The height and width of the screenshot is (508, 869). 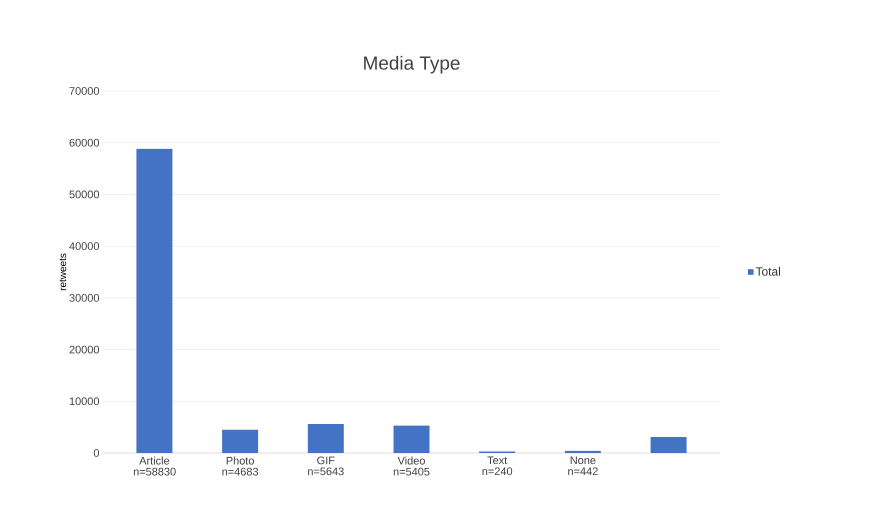 What do you see at coordinates (97, 453) in the screenshot?
I see `y-tick-label: 0` at bounding box center [97, 453].